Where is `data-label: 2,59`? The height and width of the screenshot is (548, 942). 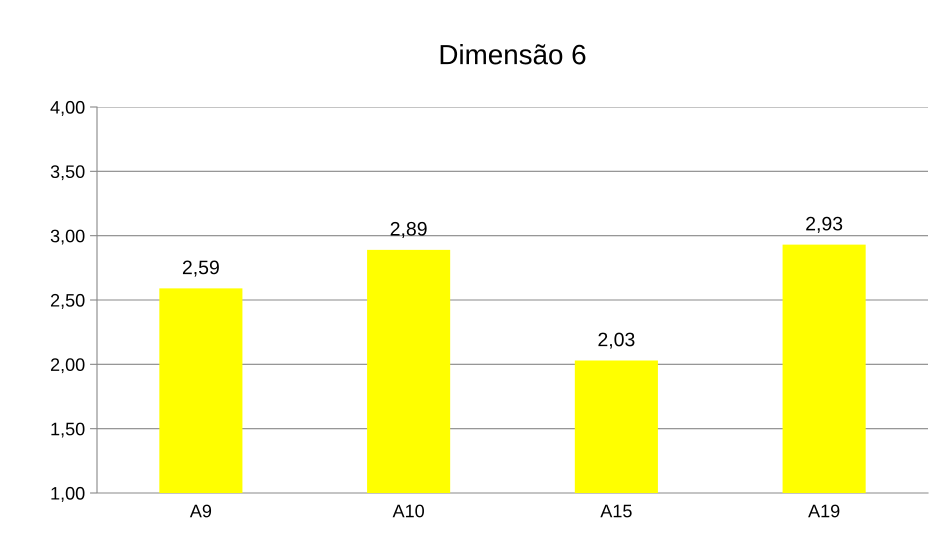 data-label: 2,59 is located at coordinates (200, 268).